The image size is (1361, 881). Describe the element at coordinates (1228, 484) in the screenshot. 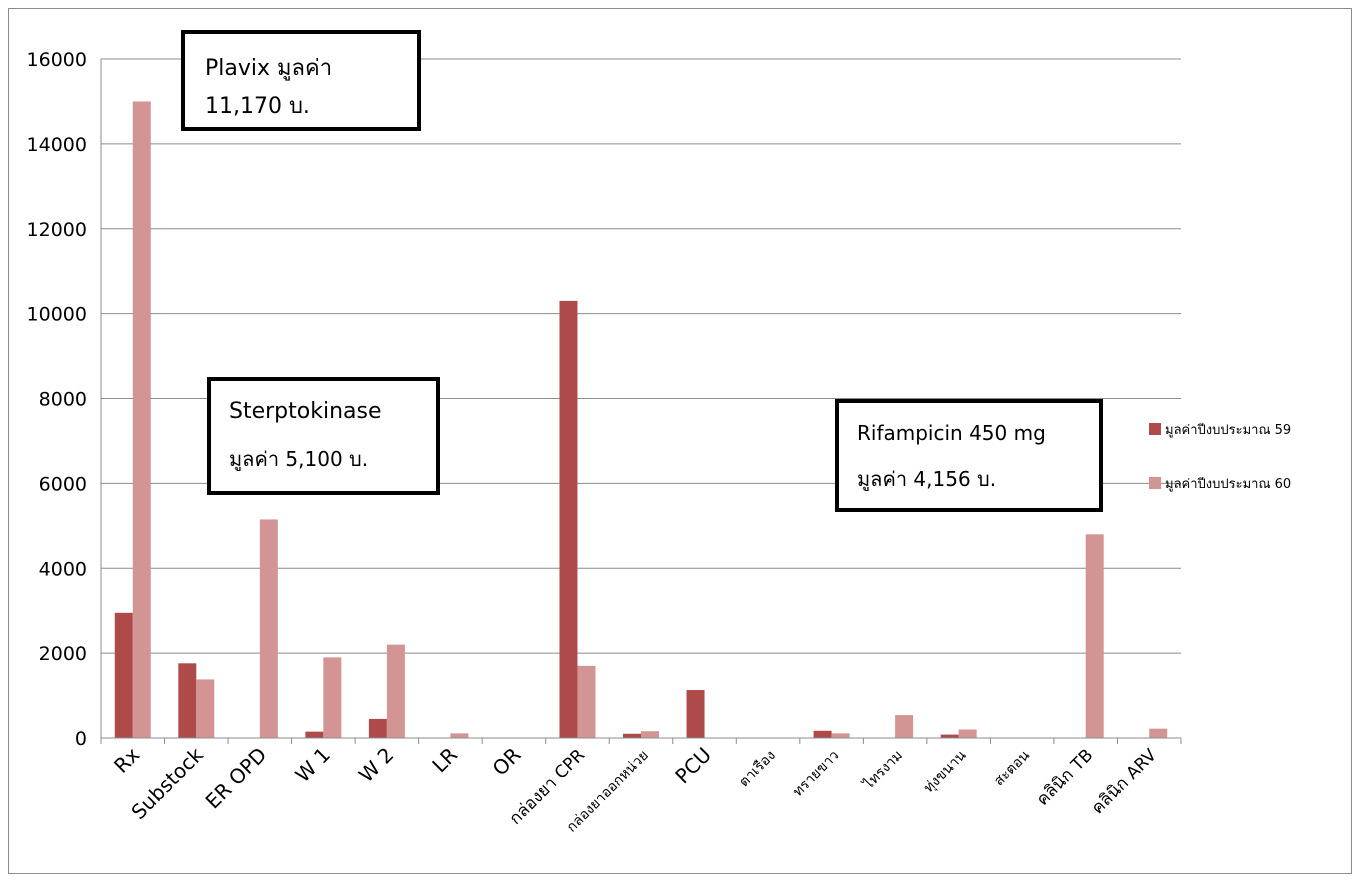

I see `legend-label-60: มูลค่าปีงบประมาณ 60` at that location.